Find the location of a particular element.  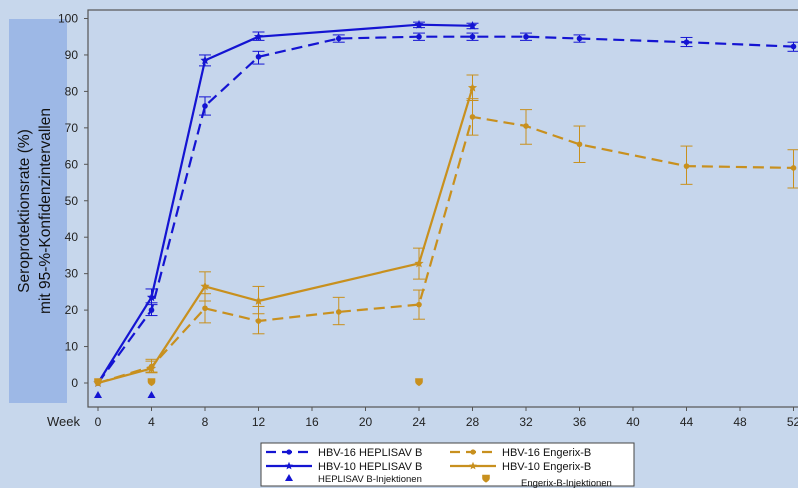

x-tick-label: 24 is located at coordinates (419, 422).